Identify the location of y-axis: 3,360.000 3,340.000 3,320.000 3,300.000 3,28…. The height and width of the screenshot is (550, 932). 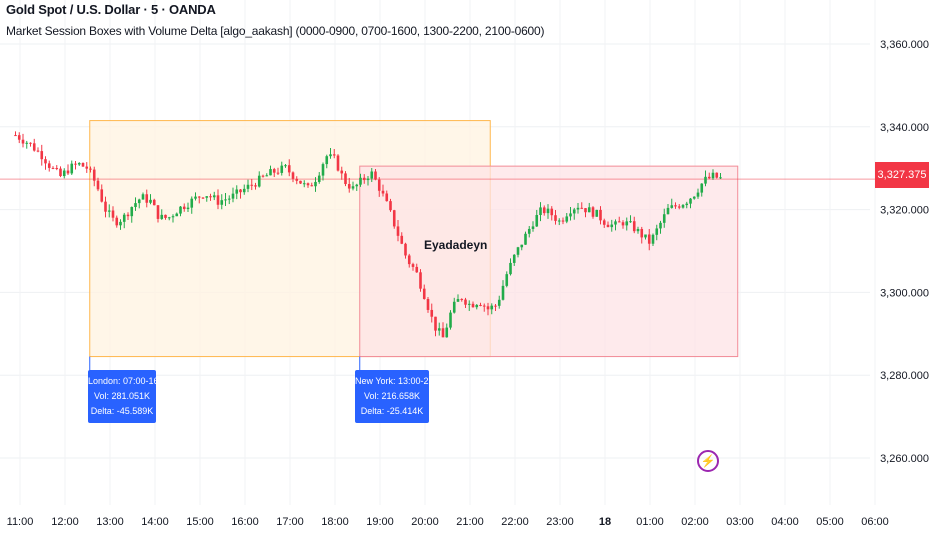
(904, 252).